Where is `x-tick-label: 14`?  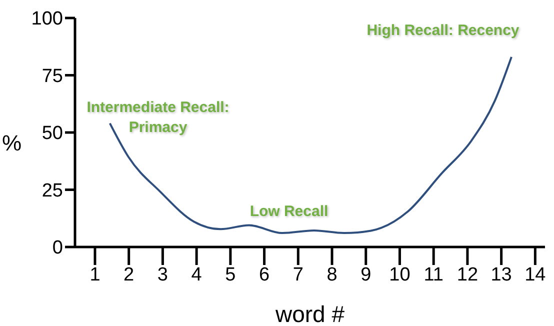
x-tick-label: 14 is located at coordinates (535, 275).